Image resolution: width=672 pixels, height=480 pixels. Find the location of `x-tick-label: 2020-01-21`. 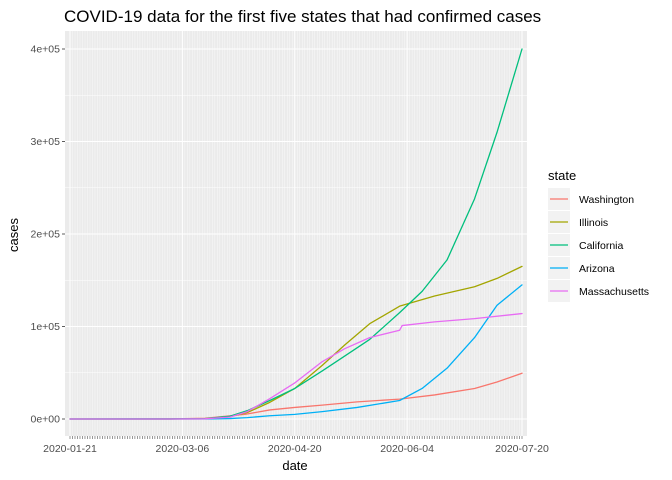

x-tick-label: 2020-01-21 is located at coordinates (70, 449).